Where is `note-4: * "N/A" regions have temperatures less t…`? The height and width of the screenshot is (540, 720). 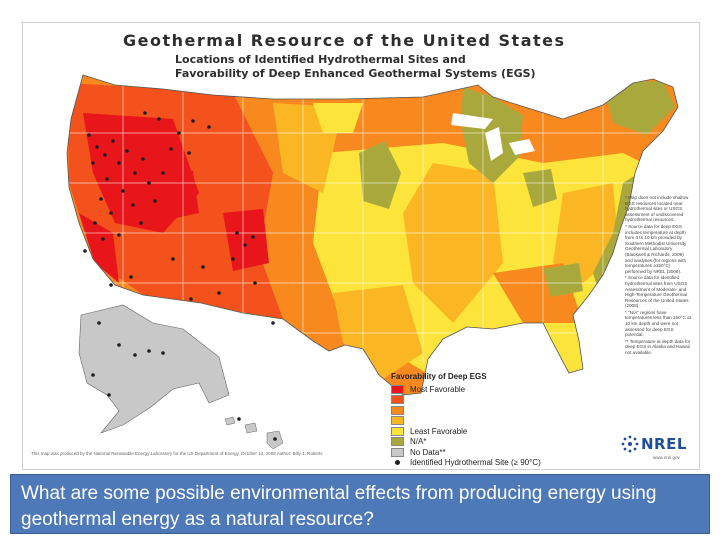 note-4: * "N/A" regions have temperatures less t… is located at coordinates (658, 323).